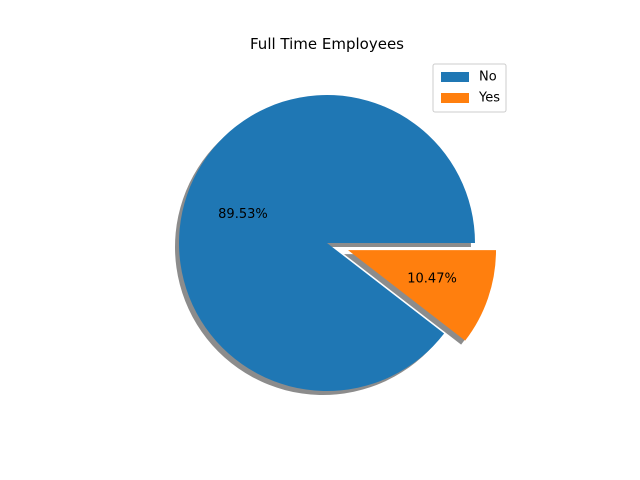  I want to click on legend: No Yes, so click(469, 88).